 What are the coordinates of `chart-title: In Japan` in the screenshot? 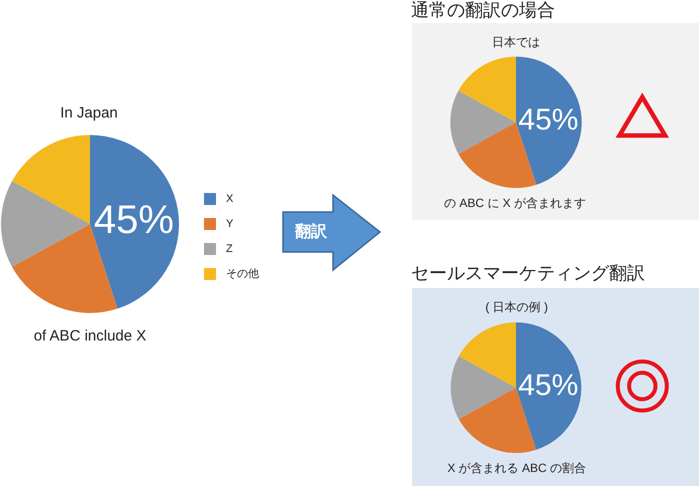 It's located at (89, 113).